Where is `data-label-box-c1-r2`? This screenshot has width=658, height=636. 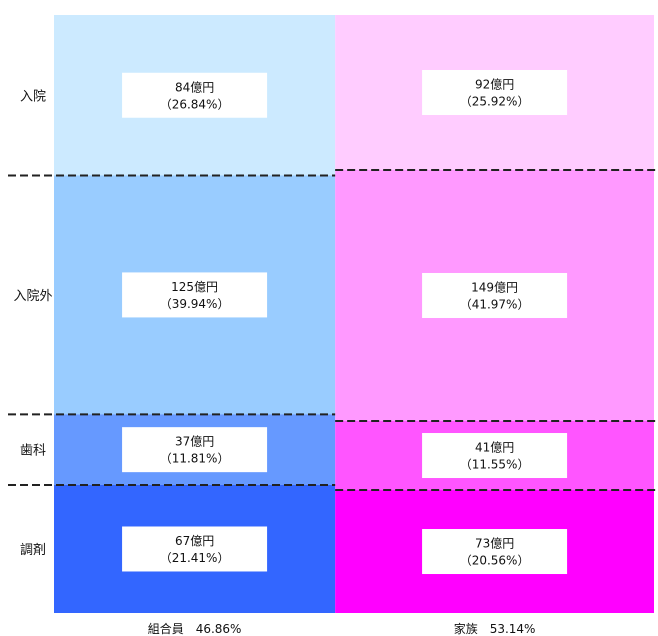
data-label-box-c1-r2 is located at coordinates (495, 456).